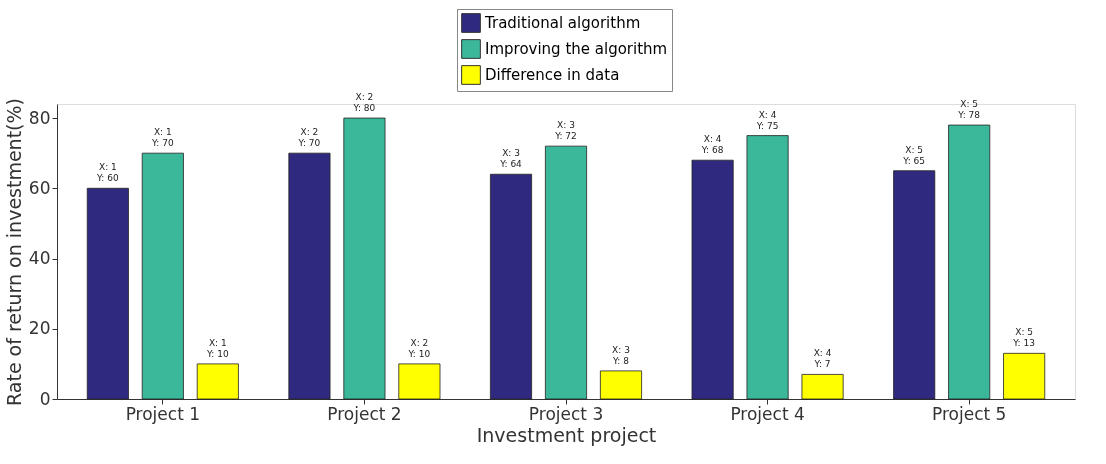  Describe the element at coordinates (767, 120) in the screenshot. I see `data-label: X: 4 Y: 75` at that location.